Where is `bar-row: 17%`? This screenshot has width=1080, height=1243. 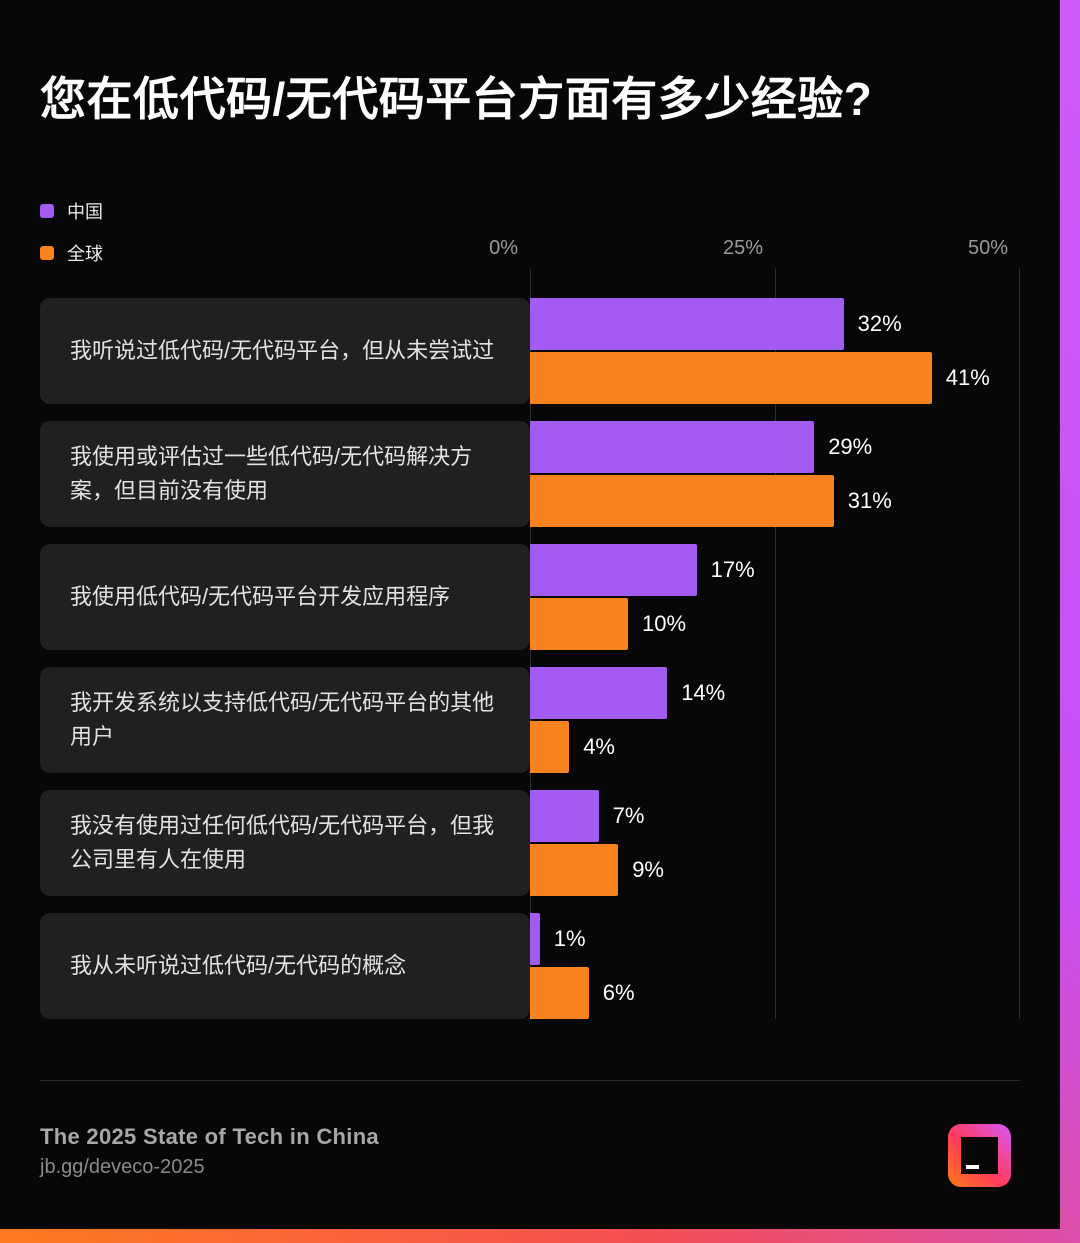
bar-row: 17% is located at coordinates (775, 570).